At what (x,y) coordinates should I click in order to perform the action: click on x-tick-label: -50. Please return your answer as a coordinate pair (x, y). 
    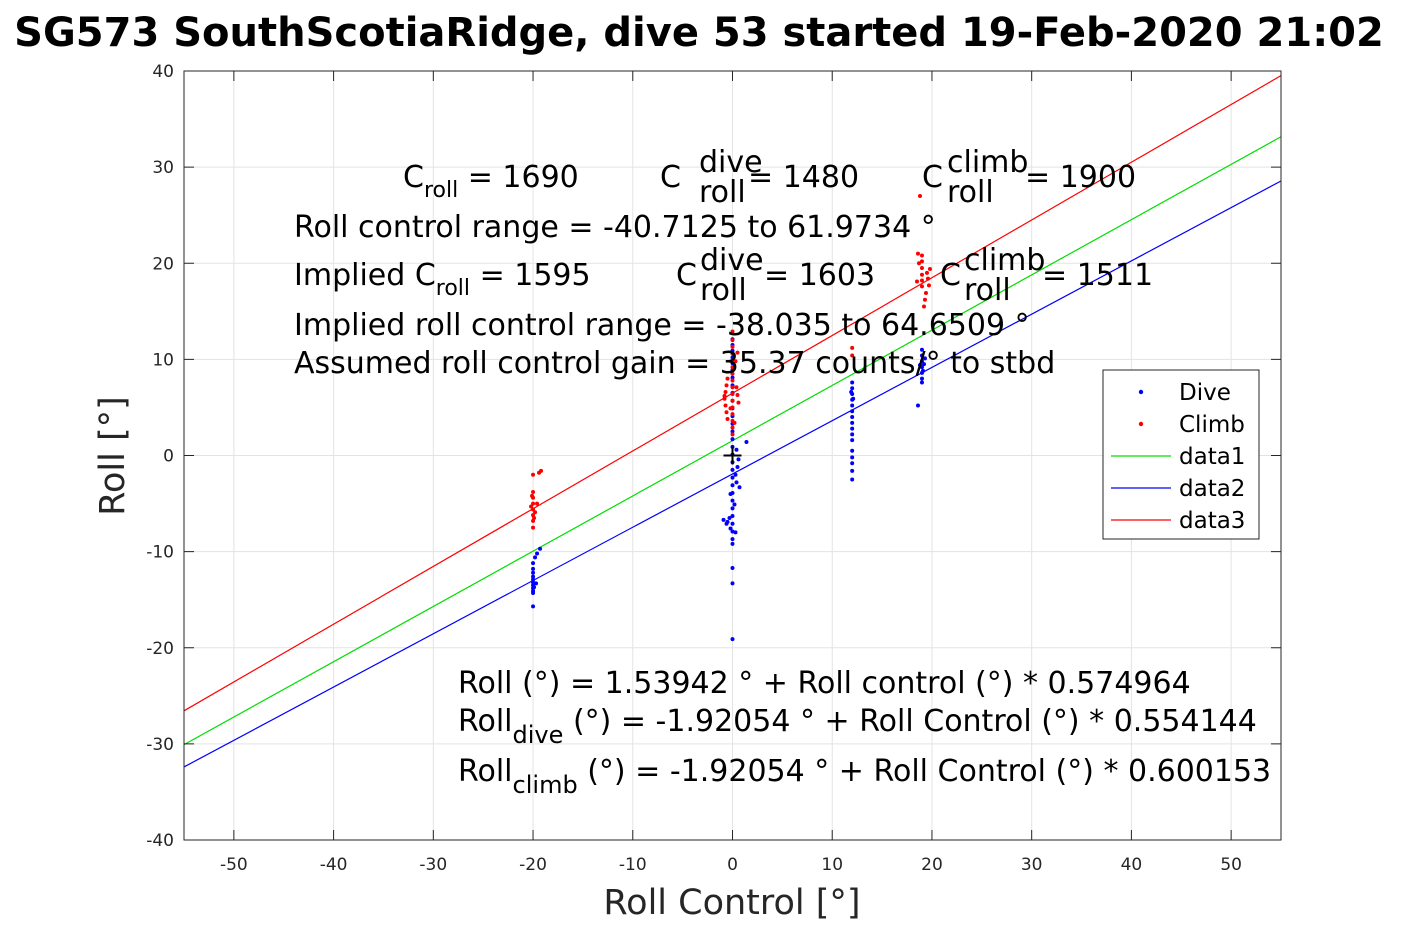
    Looking at the image, I should click on (234, 865).